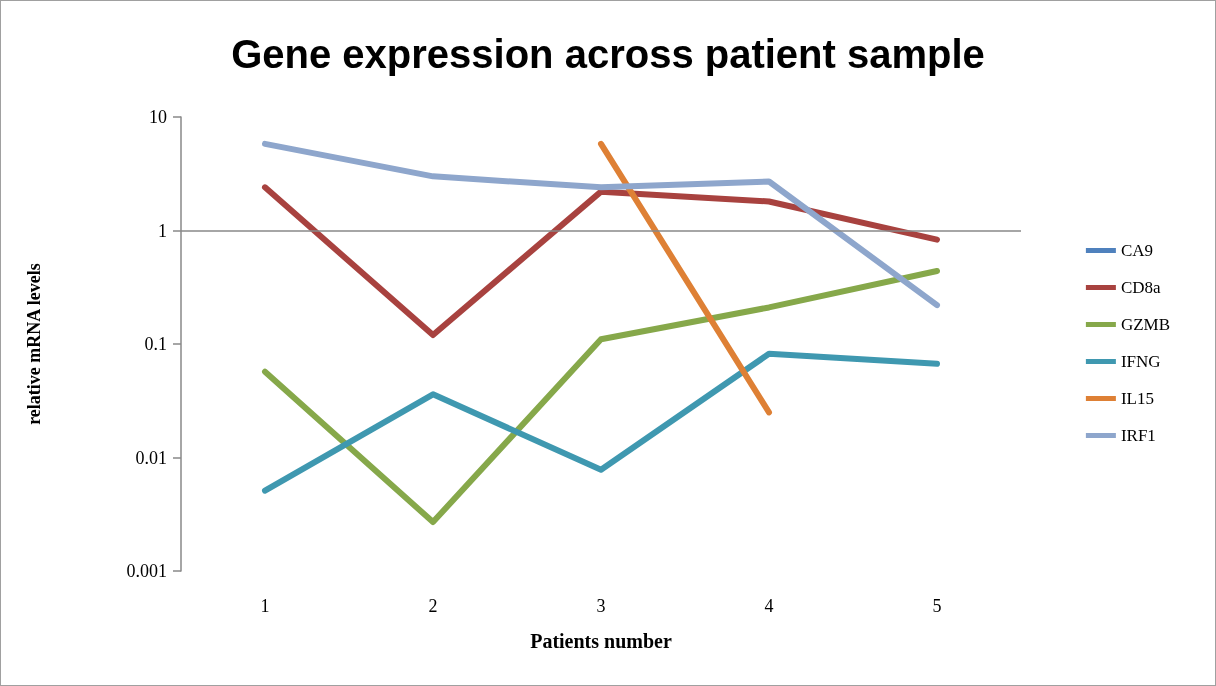 This screenshot has height=686, width=1216. What do you see at coordinates (608, 54) in the screenshot?
I see `chart-title: Gene expression across patient sample` at bounding box center [608, 54].